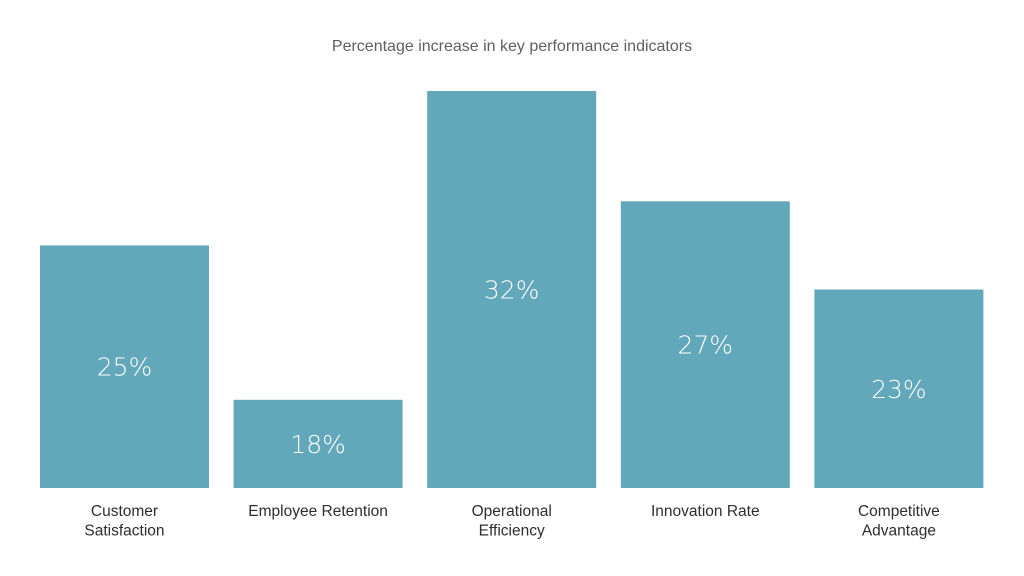  I want to click on bar-value-label-1: 18%, so click(318, 444).